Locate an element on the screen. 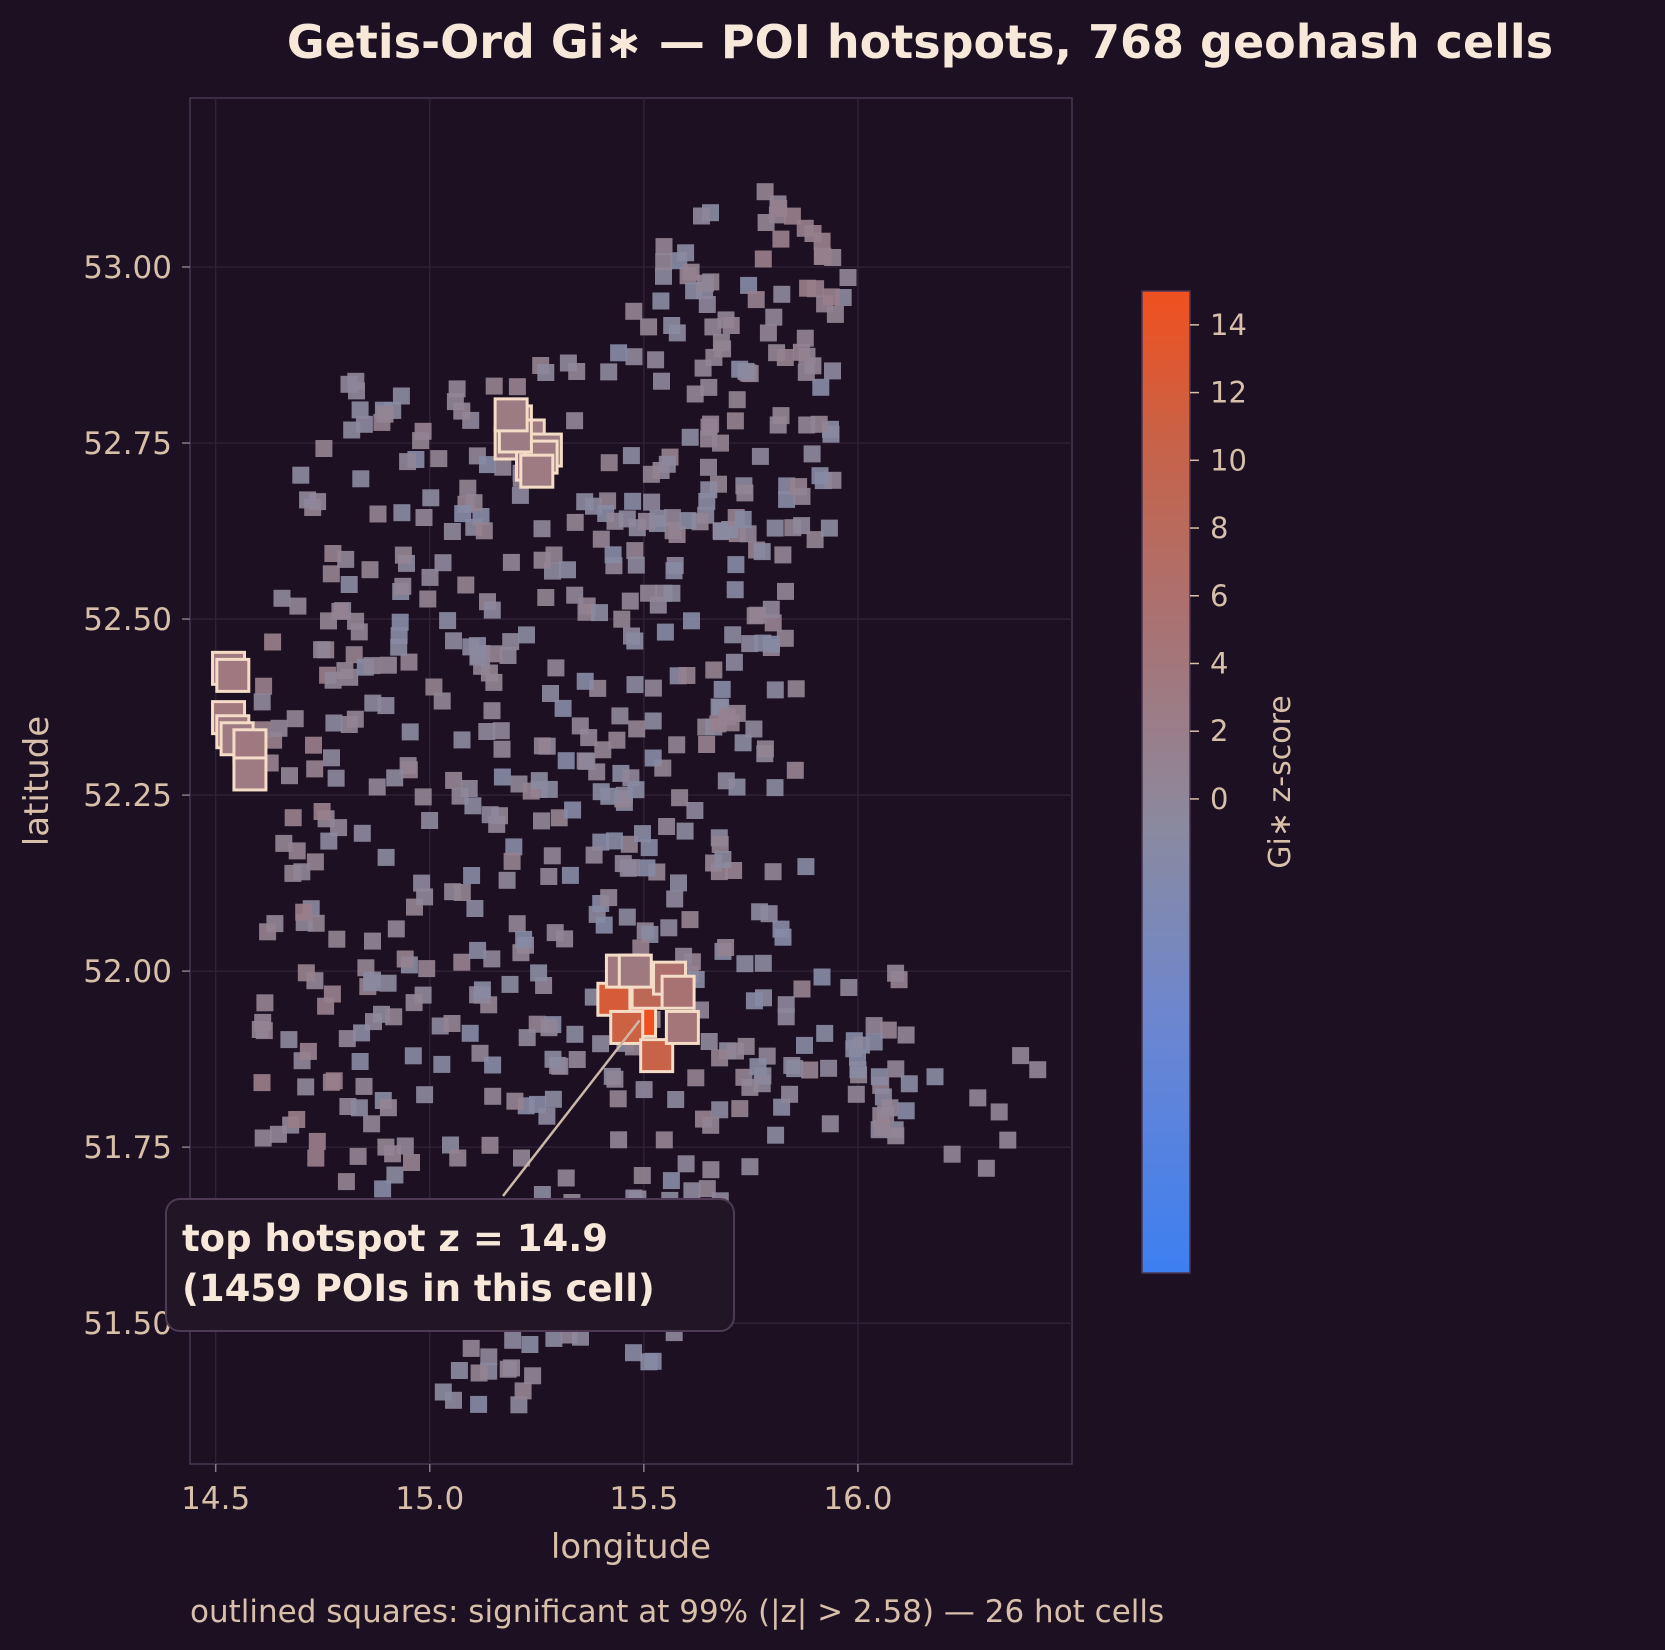 This screenshot has height=1650, width=1665. y-tick-label: 52.25 is located at coordinates (127, 796).